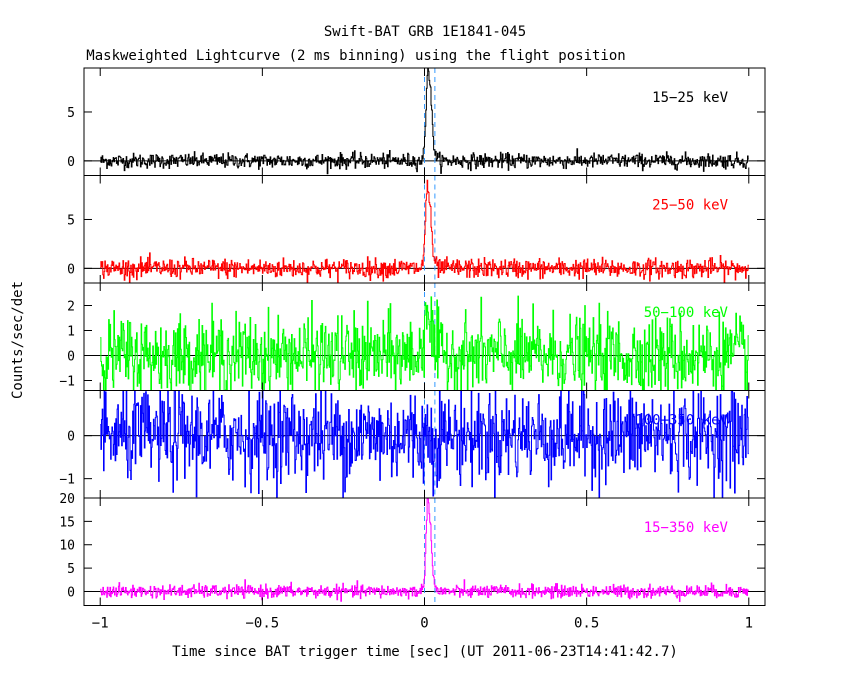  I want to click on band-label-15-350: 15−350 keV, so click(686, 528).